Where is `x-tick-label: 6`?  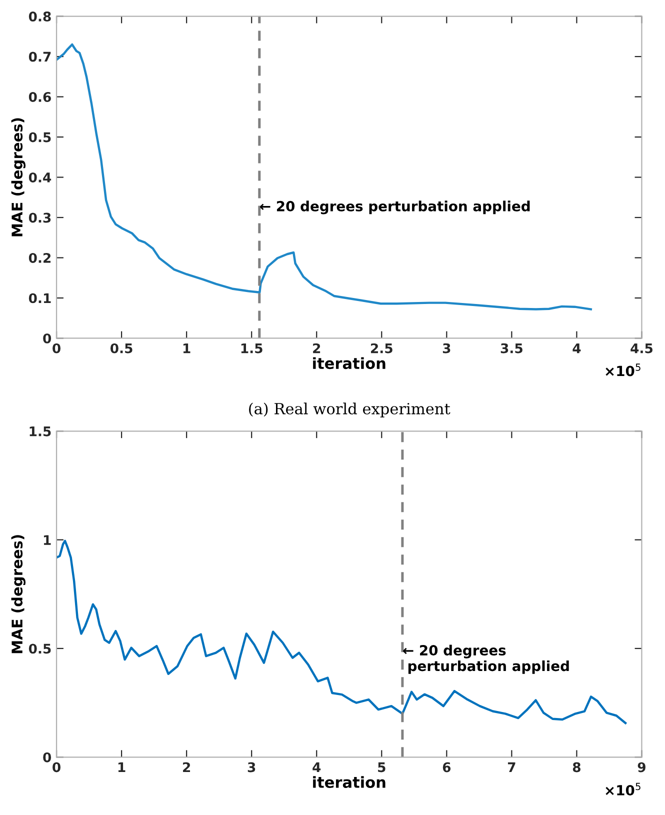
x-tick-label: 6 is located at coordinates (446, 767).